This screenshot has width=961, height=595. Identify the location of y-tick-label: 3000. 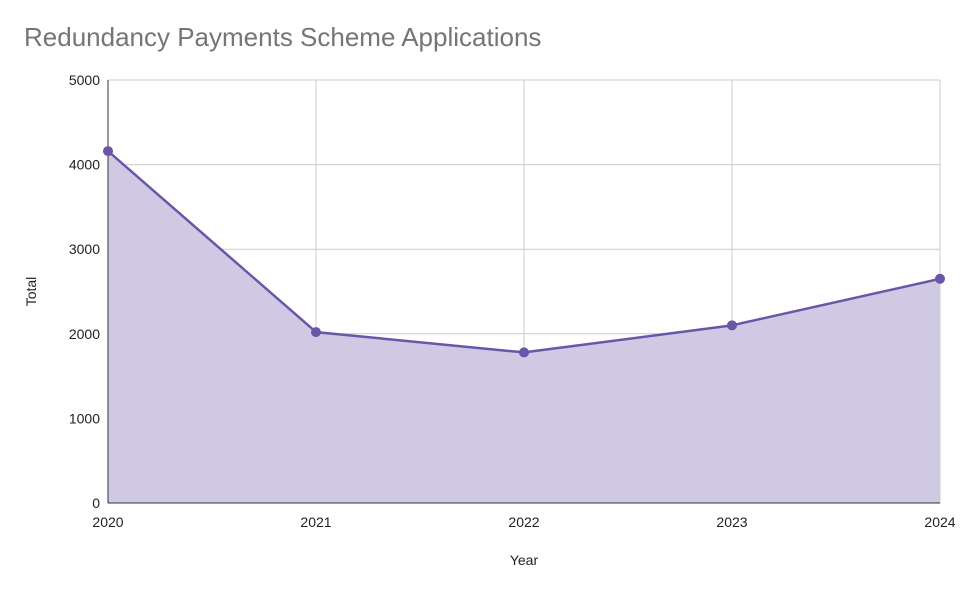
(84, 249).